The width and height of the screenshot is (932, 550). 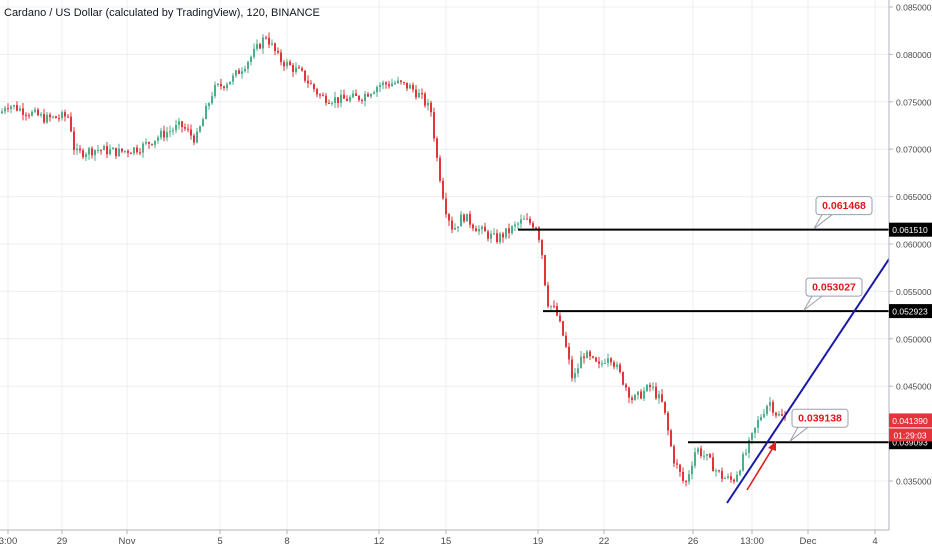 I want to click on x-tick-label: 8, so click(x=286, y=541).